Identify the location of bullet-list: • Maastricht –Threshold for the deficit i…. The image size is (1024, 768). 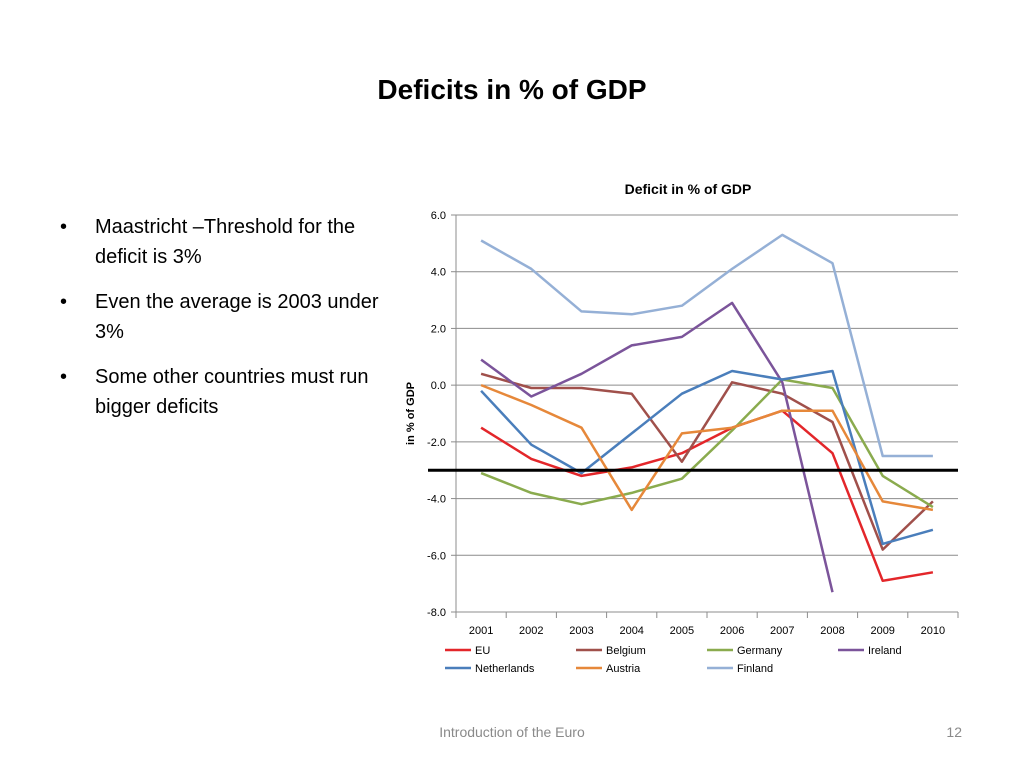
(225, 324).